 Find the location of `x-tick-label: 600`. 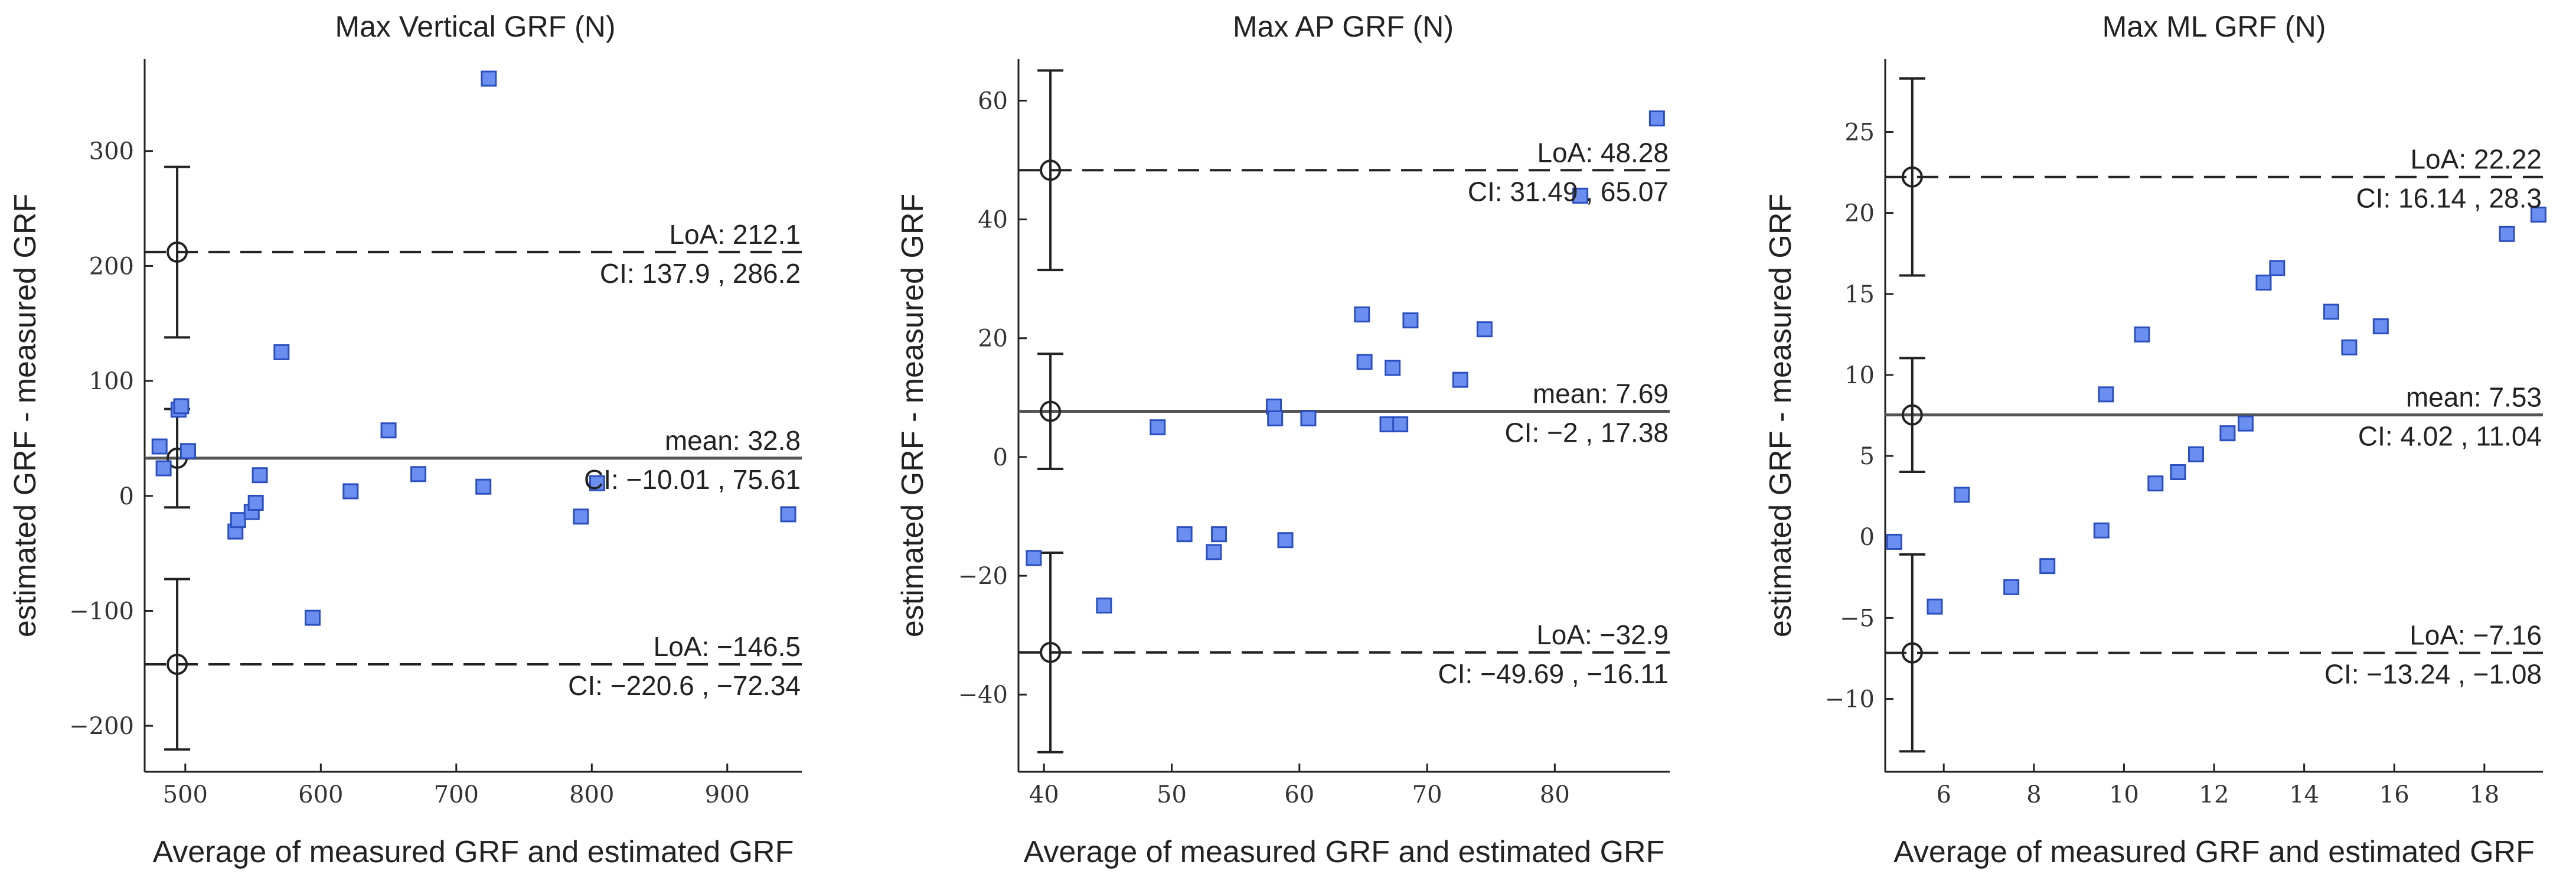

x-tick-label: 600 is located at coordinates (320, 794).